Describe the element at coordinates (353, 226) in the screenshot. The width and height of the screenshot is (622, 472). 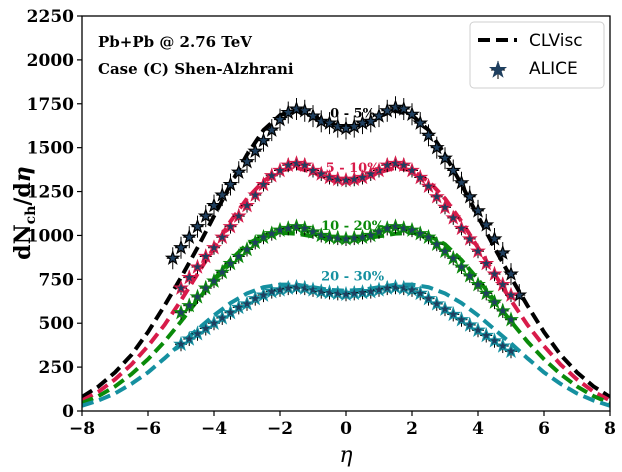
I see `series-label: 10 - 20%` at that location.